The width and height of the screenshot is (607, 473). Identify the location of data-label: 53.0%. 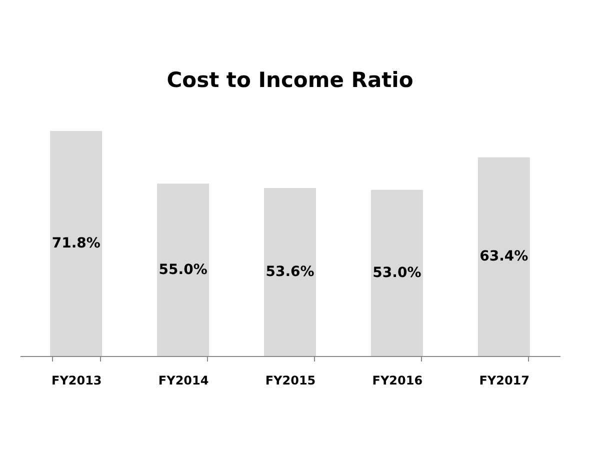
(397, 272).